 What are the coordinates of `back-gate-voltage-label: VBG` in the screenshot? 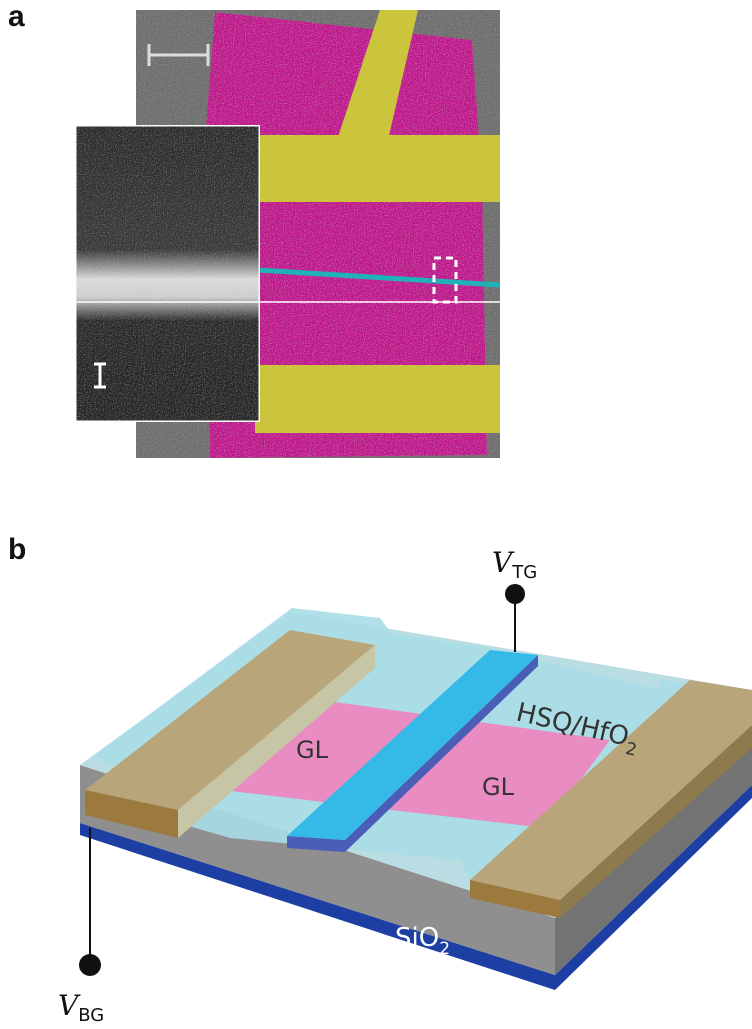 It's located at (81, 1007).